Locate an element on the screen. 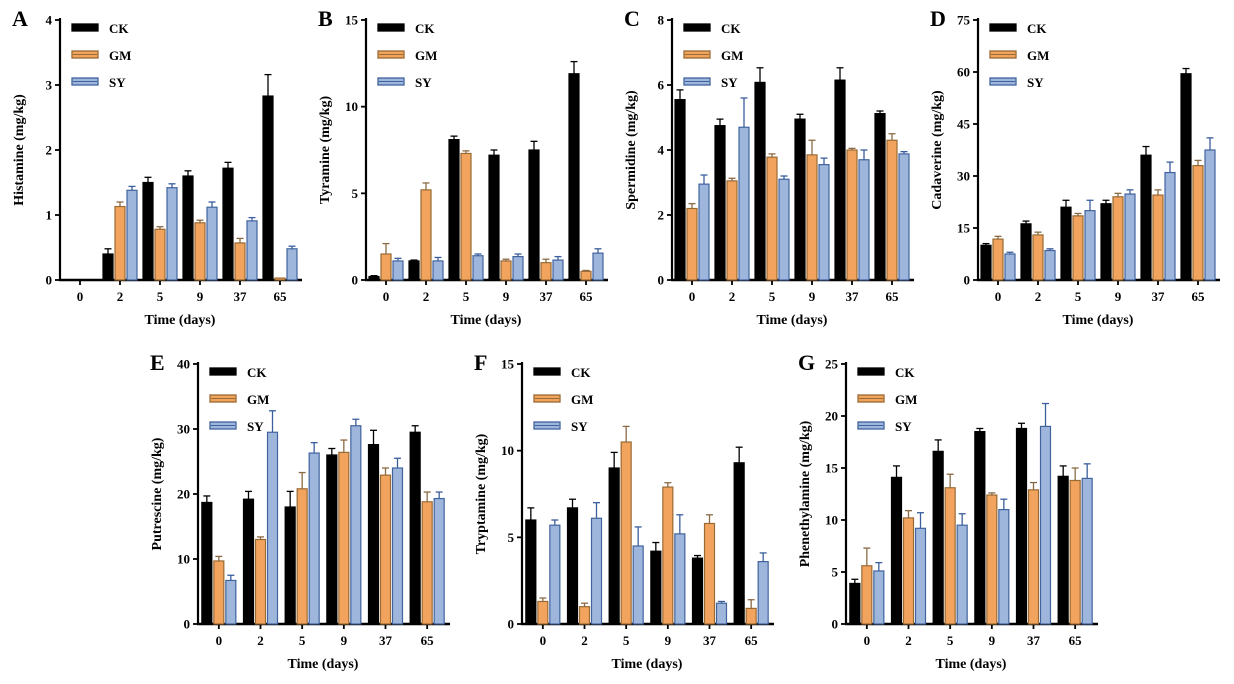  panel-letter-g: G is located at coordinates (807, 362).